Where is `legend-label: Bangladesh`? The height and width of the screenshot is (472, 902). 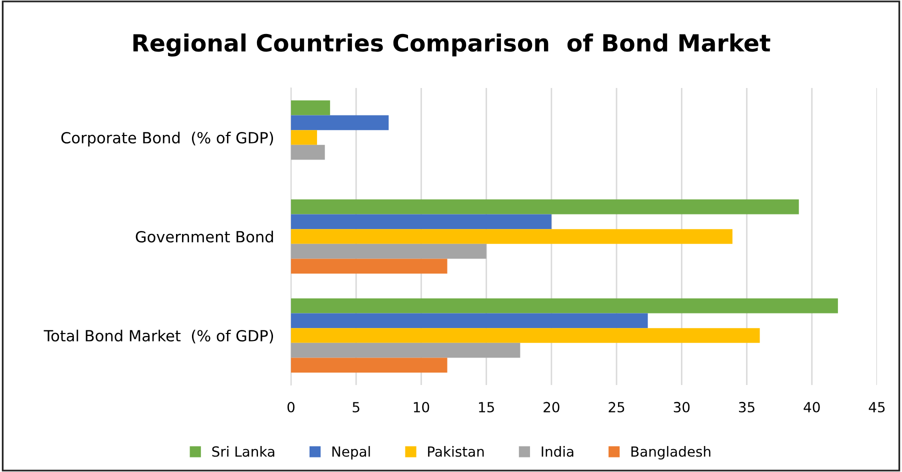
legend-label: Bangladesh is located at coordinates (670, 453).